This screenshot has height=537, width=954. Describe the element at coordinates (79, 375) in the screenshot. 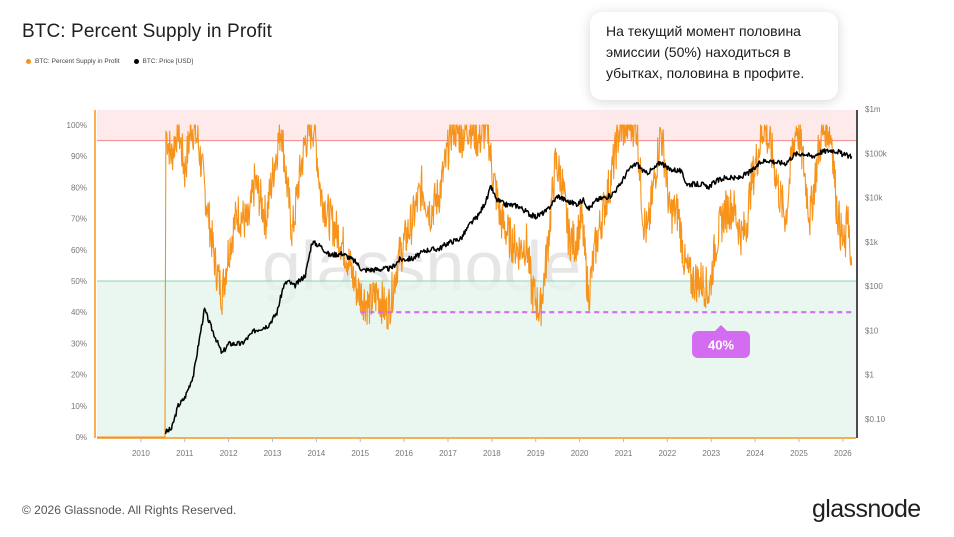

I see `y-left-tick-label: 20%` at that location.